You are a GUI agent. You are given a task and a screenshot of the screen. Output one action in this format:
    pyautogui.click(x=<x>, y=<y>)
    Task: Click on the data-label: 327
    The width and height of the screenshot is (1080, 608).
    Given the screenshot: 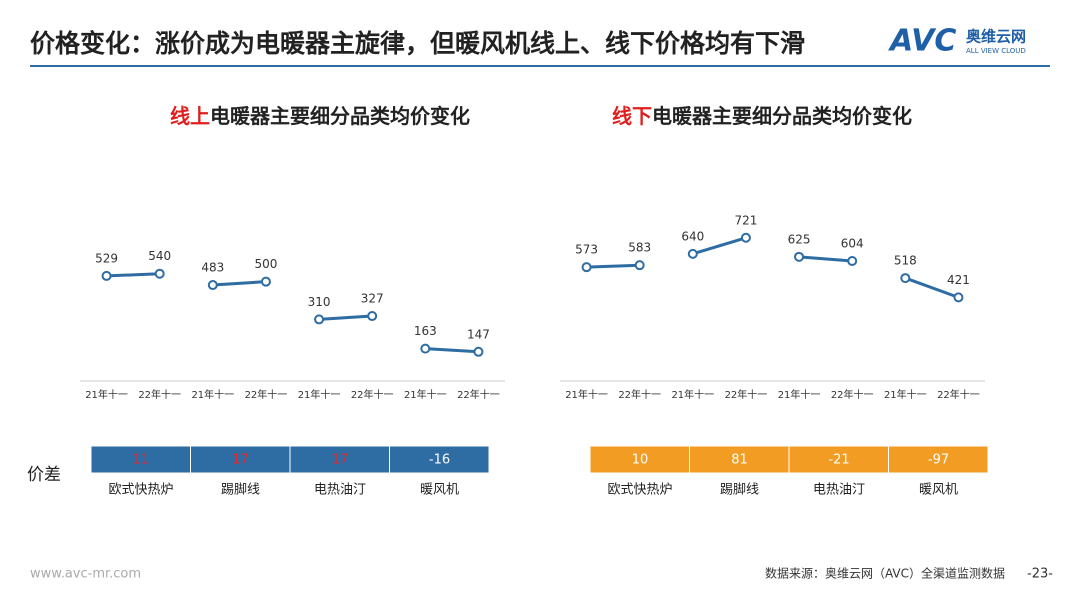 What is the action you would take?
    pyautogui.click(x=372, y=299)
    